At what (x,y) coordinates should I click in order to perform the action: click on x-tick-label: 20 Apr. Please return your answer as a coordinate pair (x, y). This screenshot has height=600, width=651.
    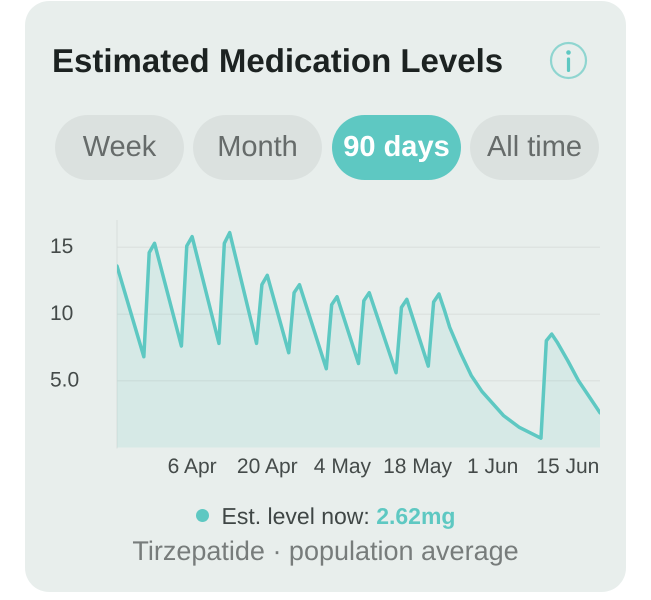
    Looking at the image, I should click on (267, 466).